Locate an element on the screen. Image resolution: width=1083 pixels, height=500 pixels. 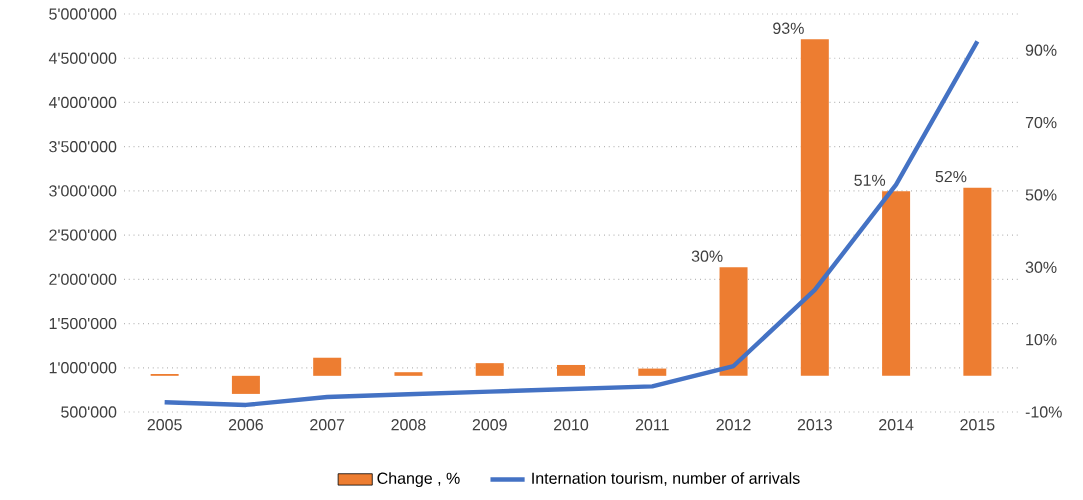
x-tick-label: 2010 is located at coordinates (571, 425).